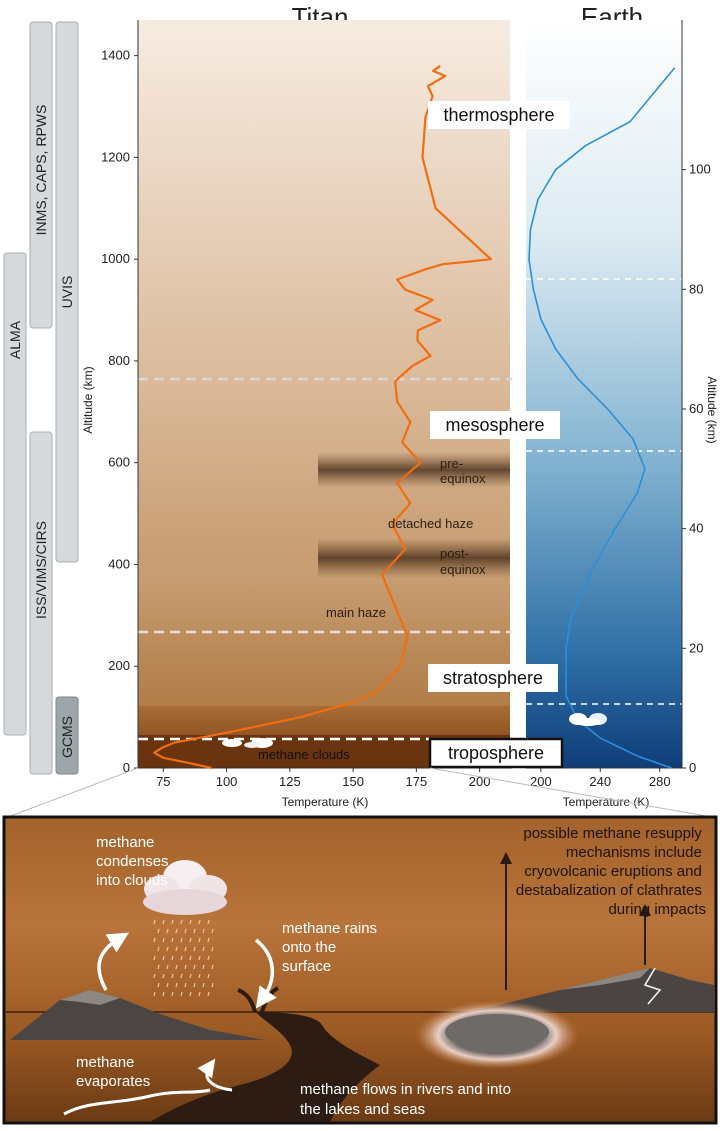 This screenshot has height=1131, width=720. Describe the element at coordinates (417, 781) in the screenshot. I see `titan-x-tick-label: 175` at that location.